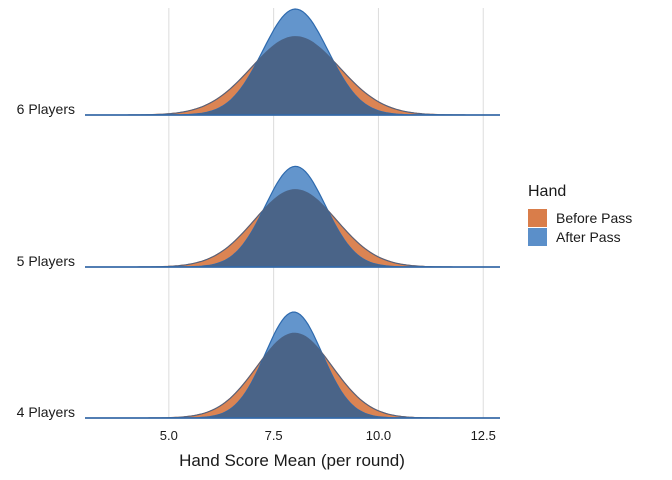  I want to click on legend-title: Hand, so click(547, 191).